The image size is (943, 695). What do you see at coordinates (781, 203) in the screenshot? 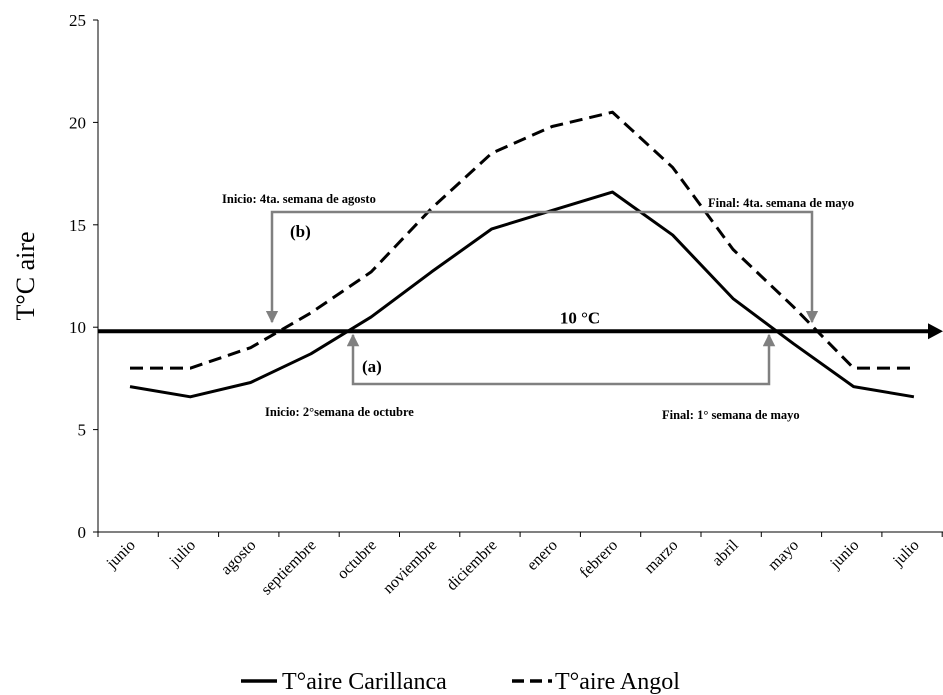
I see `annotation-b-end: Final: 4ta. semana de mayo` at bounding box center [781, 203].